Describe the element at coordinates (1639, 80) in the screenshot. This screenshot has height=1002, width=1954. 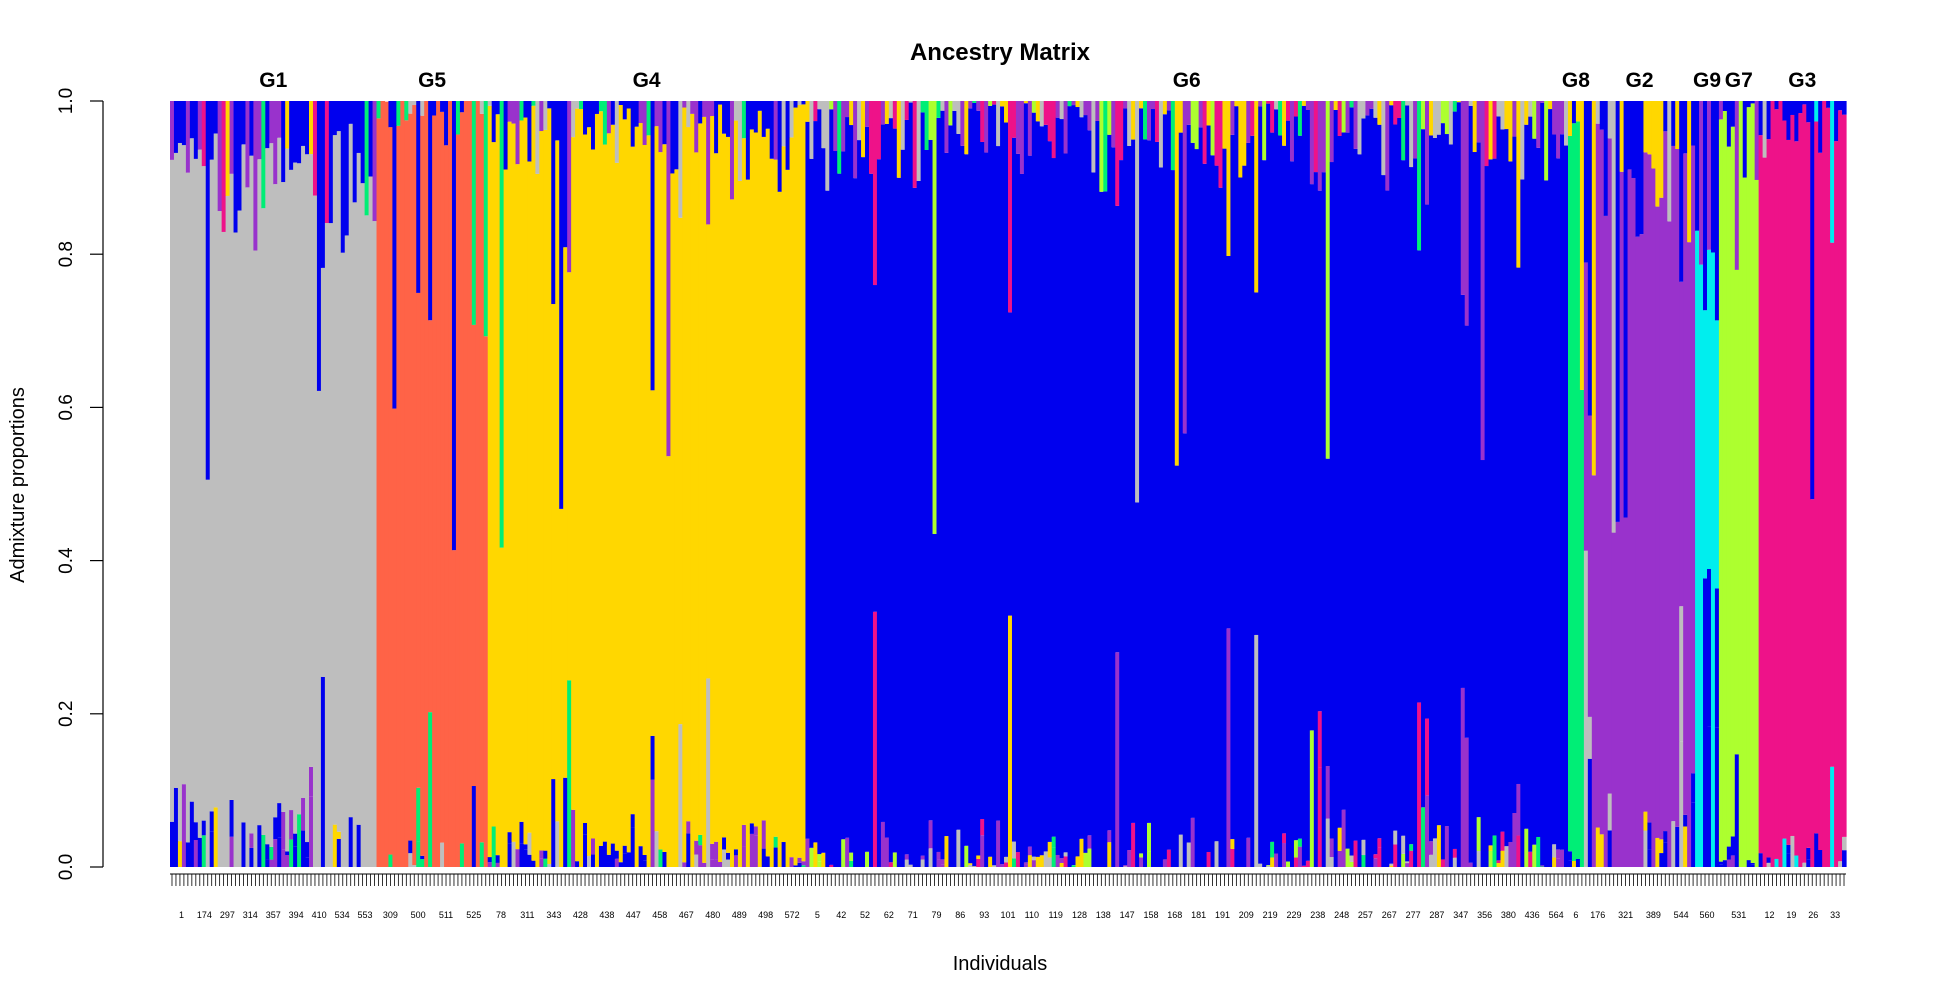
I see `group-label-g2: G2` at that location.